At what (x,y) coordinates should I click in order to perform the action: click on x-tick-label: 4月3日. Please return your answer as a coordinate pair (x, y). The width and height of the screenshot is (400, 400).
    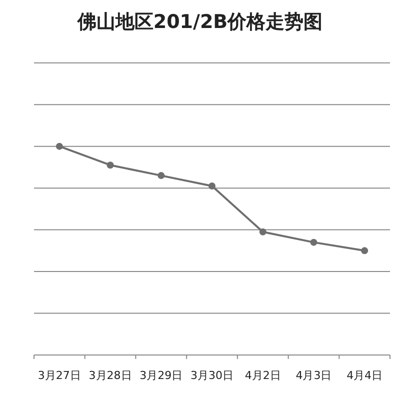
    Looking at the image, I should click on (314, 375).